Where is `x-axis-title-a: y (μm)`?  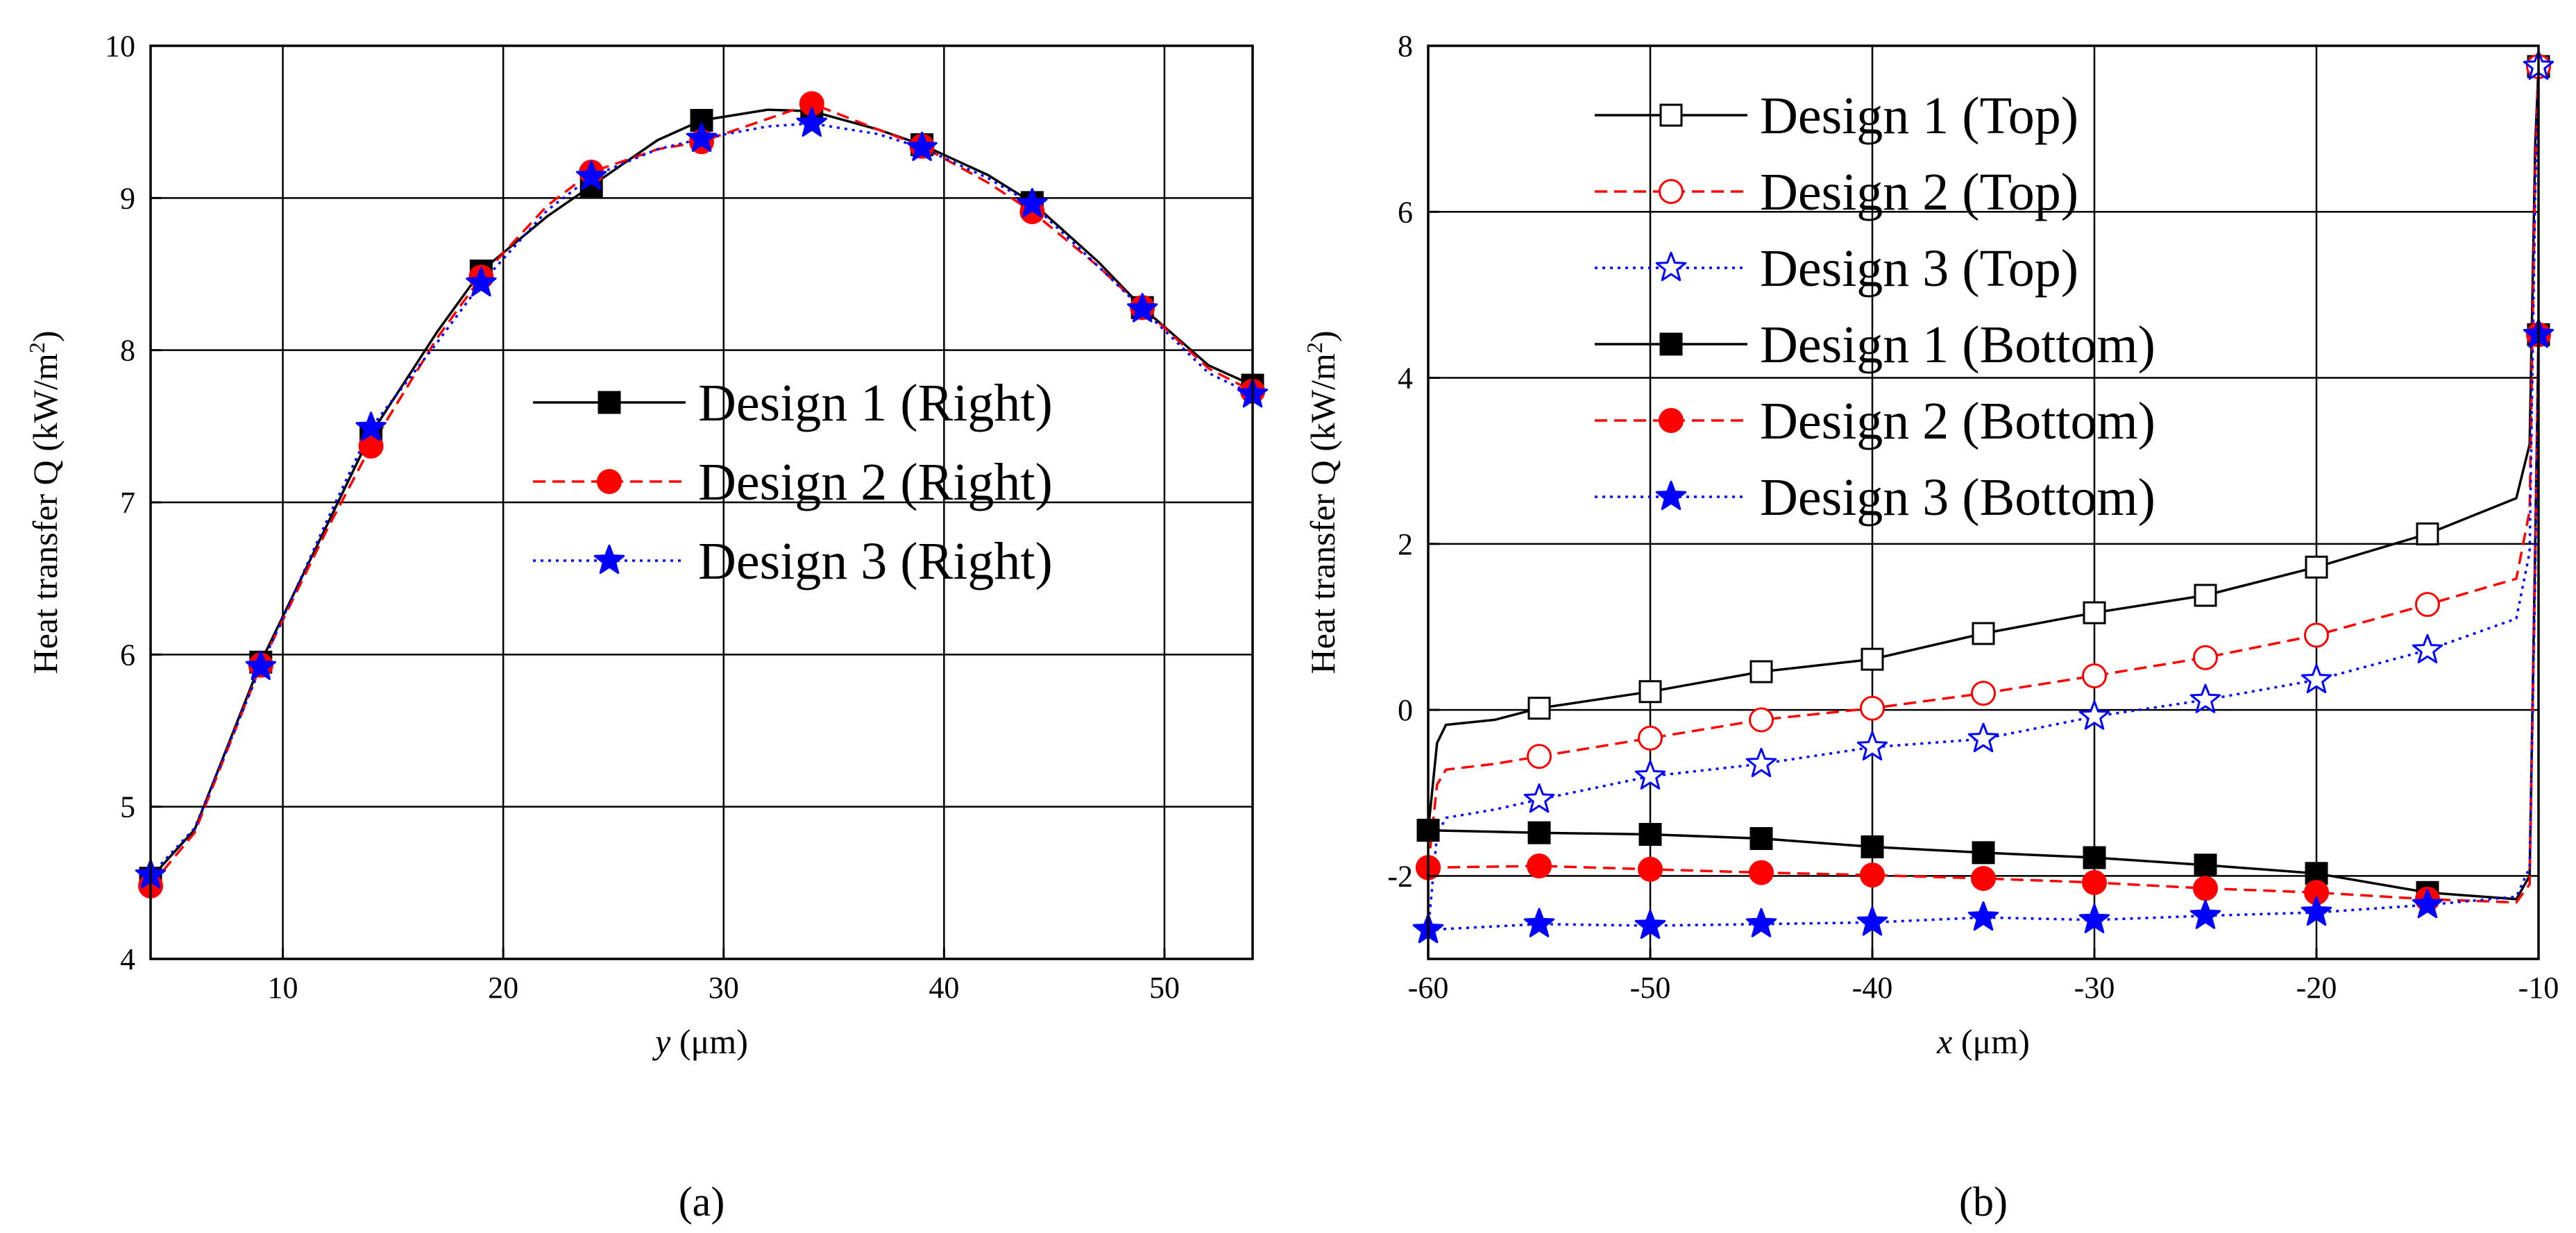 x-axis-title-a: y (μm) is located at coordinates (700, 1041).